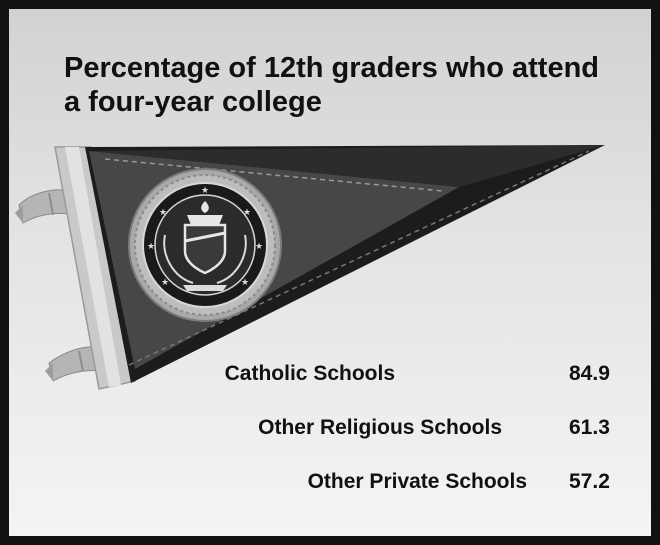 This screenshot has height=545, width=660. What do you see at coordinates (75, 364) in the screenshot?
I see `pennant-tassel-bottom` at bounding box center [75, 364].